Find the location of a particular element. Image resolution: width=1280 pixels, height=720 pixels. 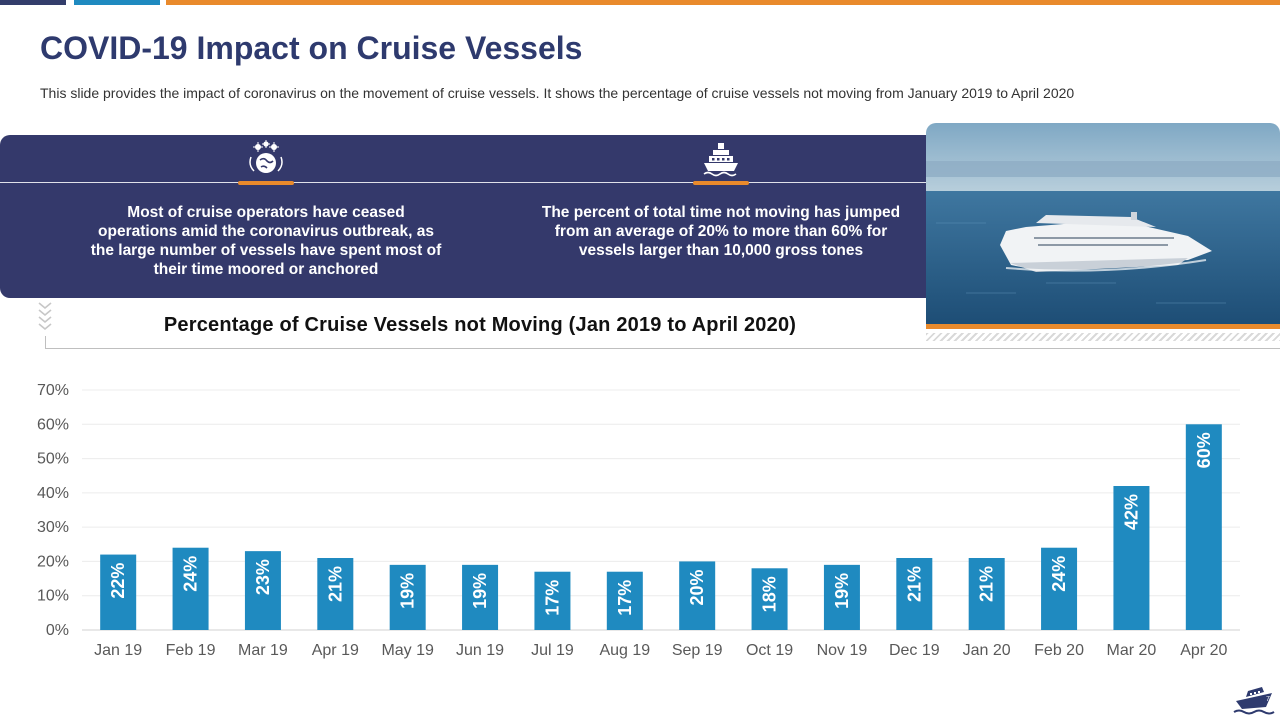

page-number: 7 is located at coordinates (1268, 699).